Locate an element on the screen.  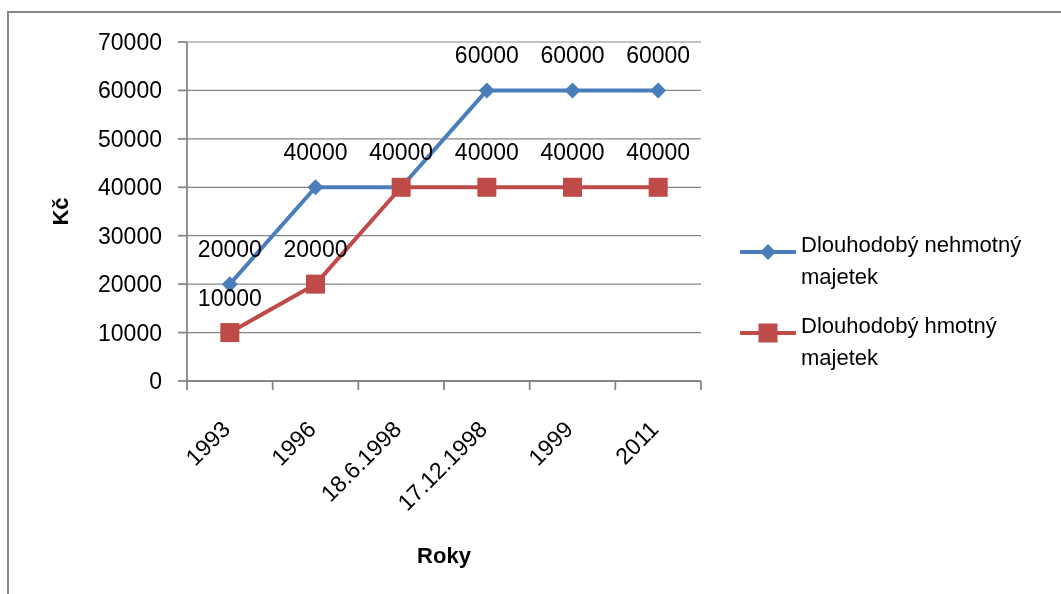
y-tick-label: 60000 is located at coordinates (130, 90).